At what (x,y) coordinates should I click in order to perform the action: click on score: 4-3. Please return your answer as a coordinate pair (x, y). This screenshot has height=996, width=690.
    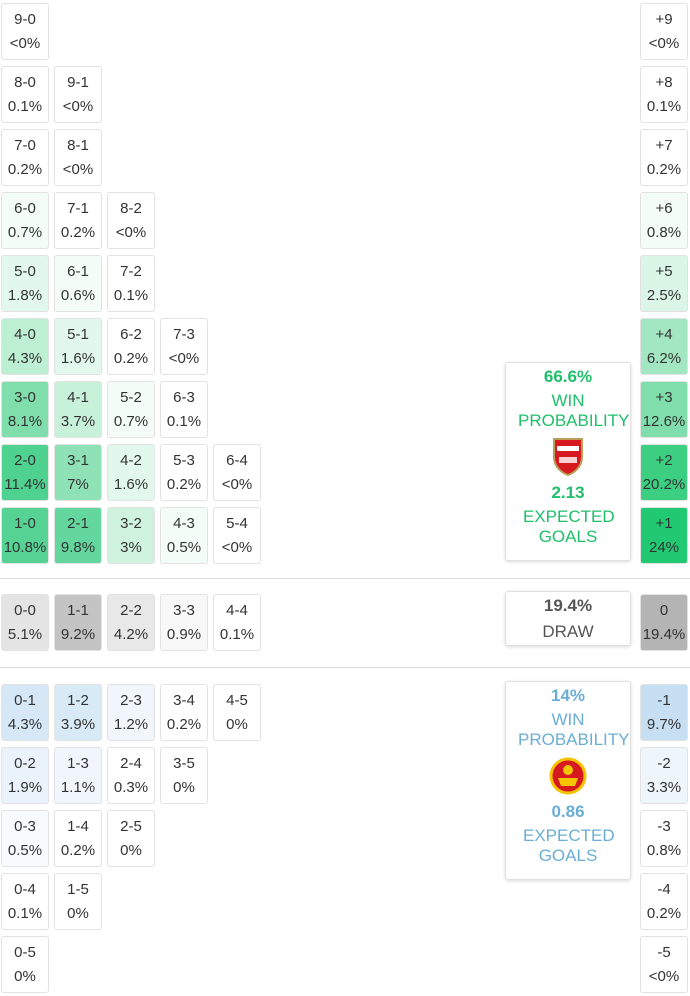
    Looking at the image, I should click on (184, 523).